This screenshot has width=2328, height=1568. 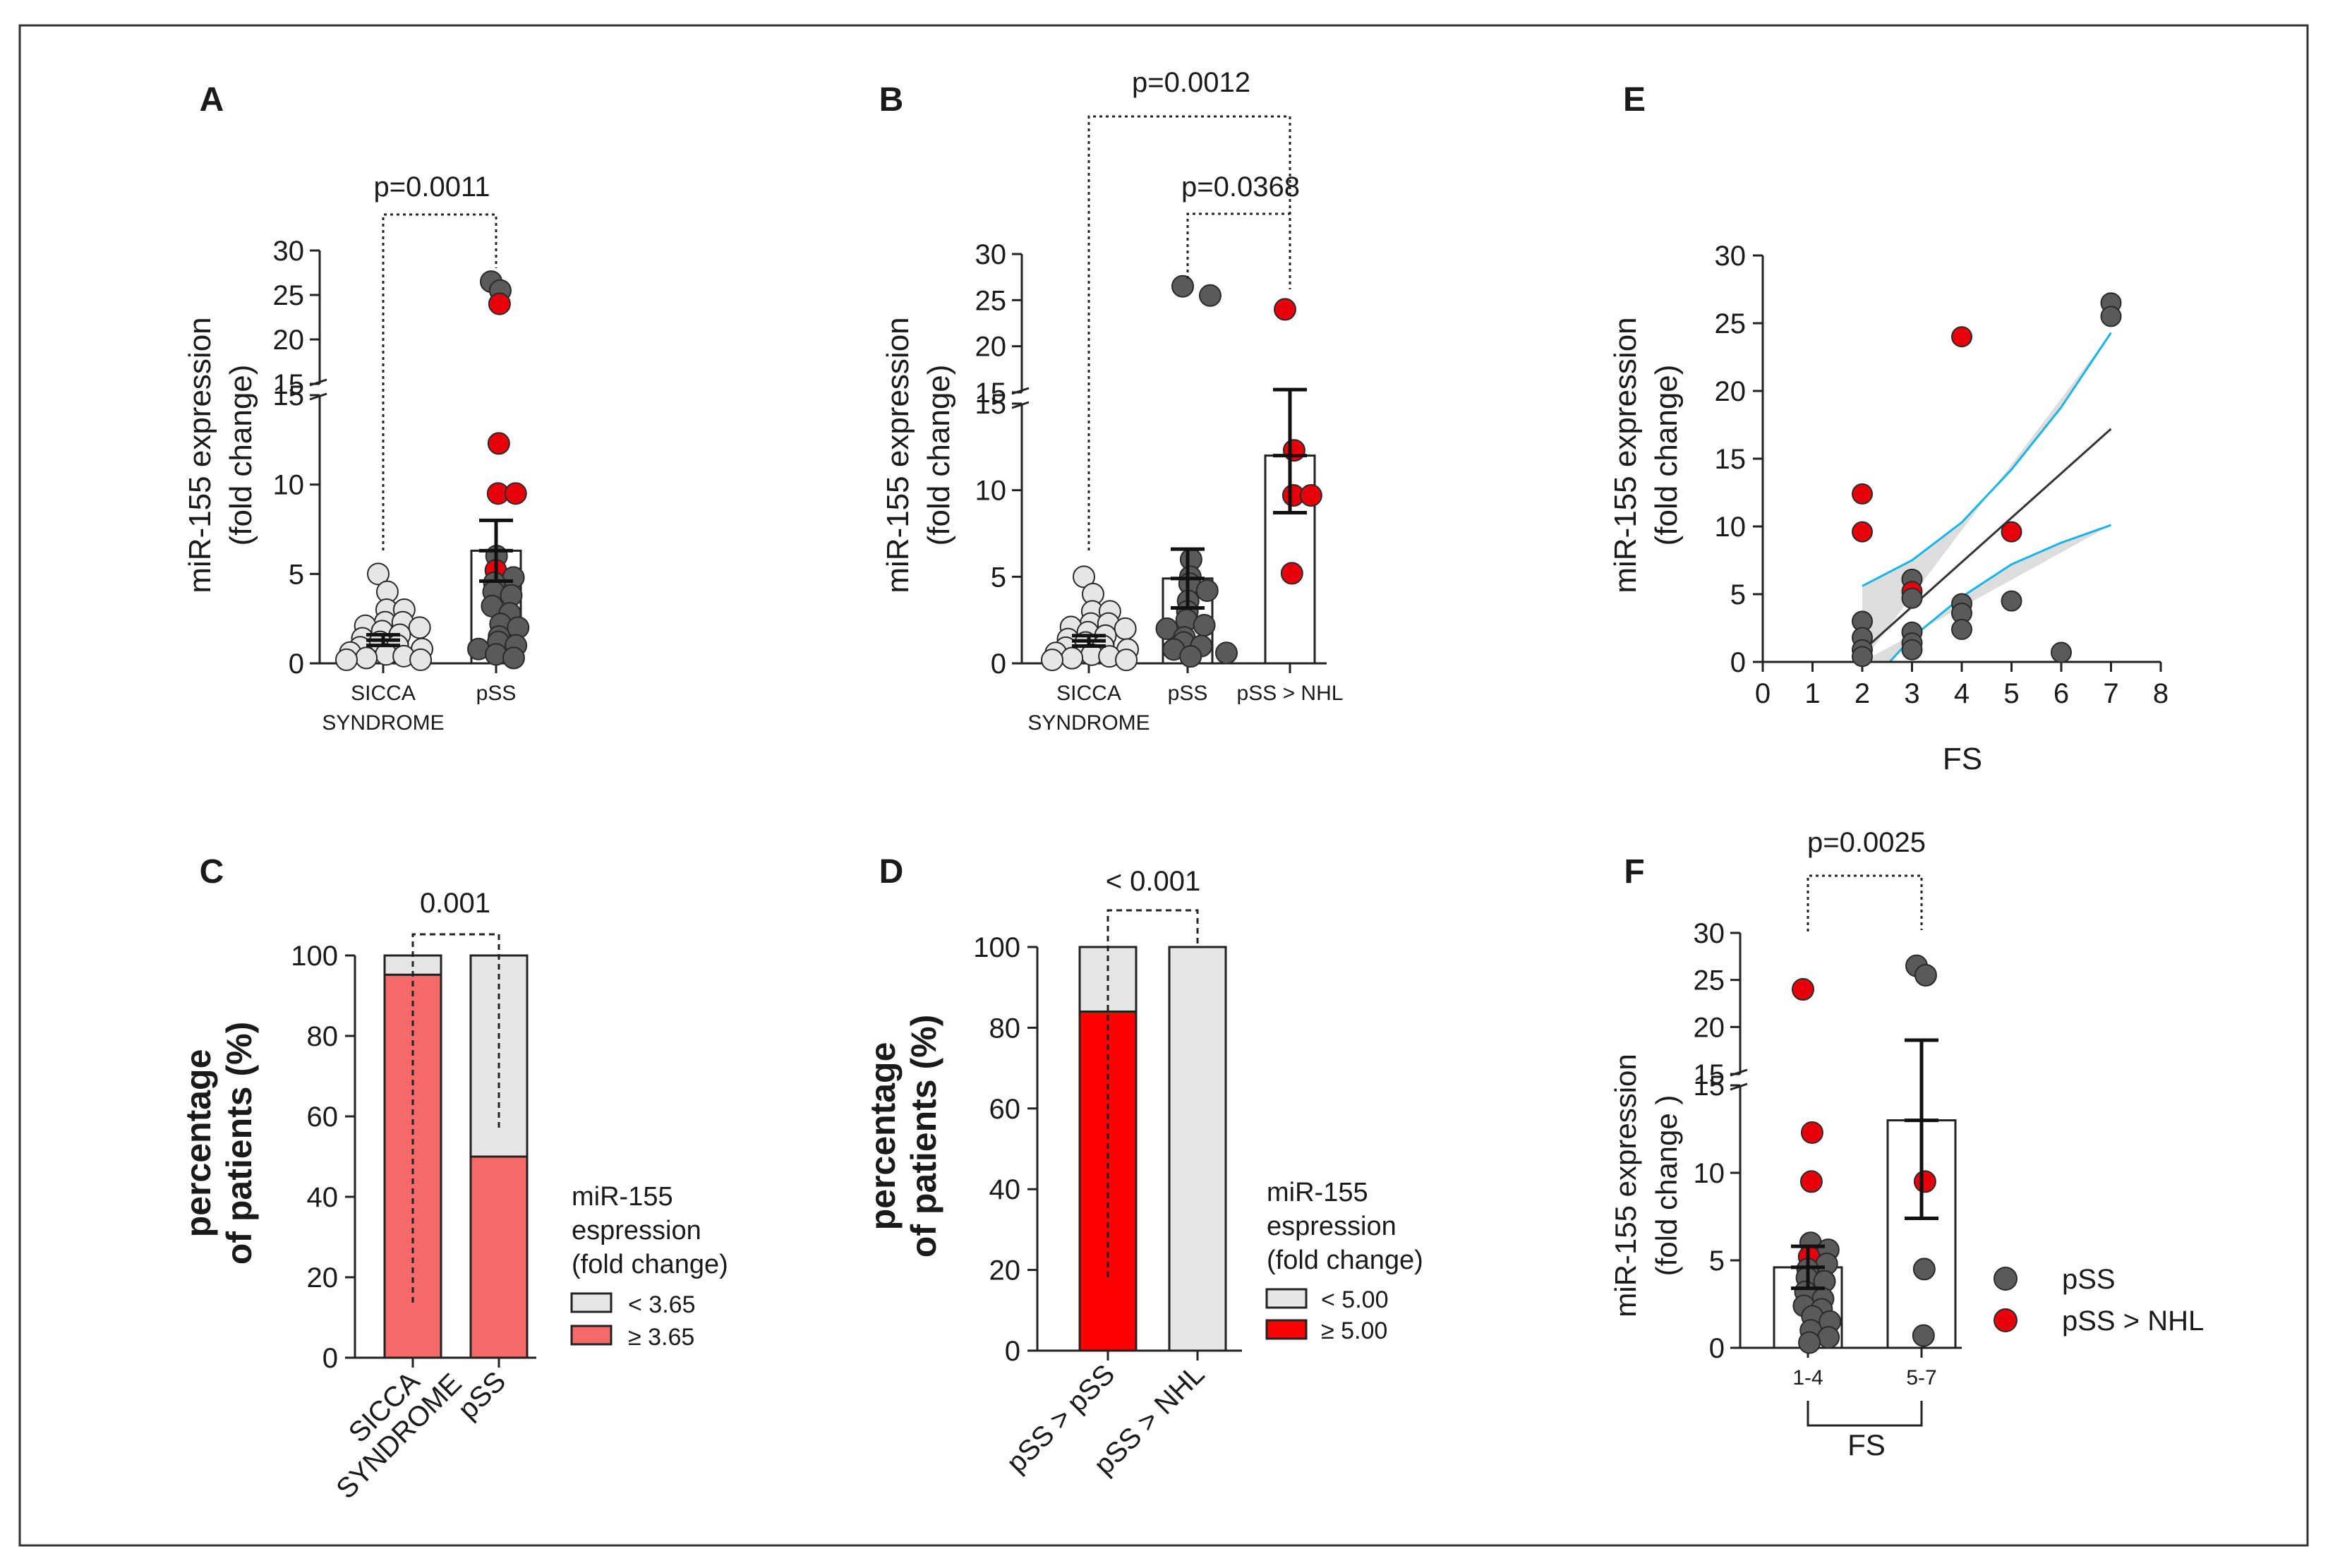 What do you see at coordinates (1962, 694) in the screenshot?
I see `x-tick-label: 4` at bounding box center [1962, 694].